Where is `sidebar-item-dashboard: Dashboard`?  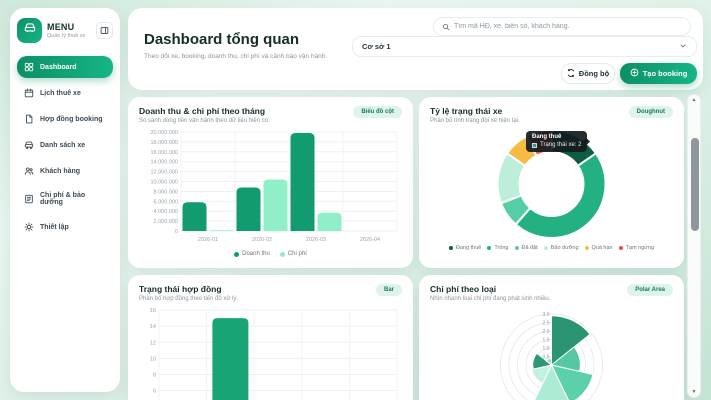 sidebar-item-dashboard: Dashboard is located at coordinates (65, 67).